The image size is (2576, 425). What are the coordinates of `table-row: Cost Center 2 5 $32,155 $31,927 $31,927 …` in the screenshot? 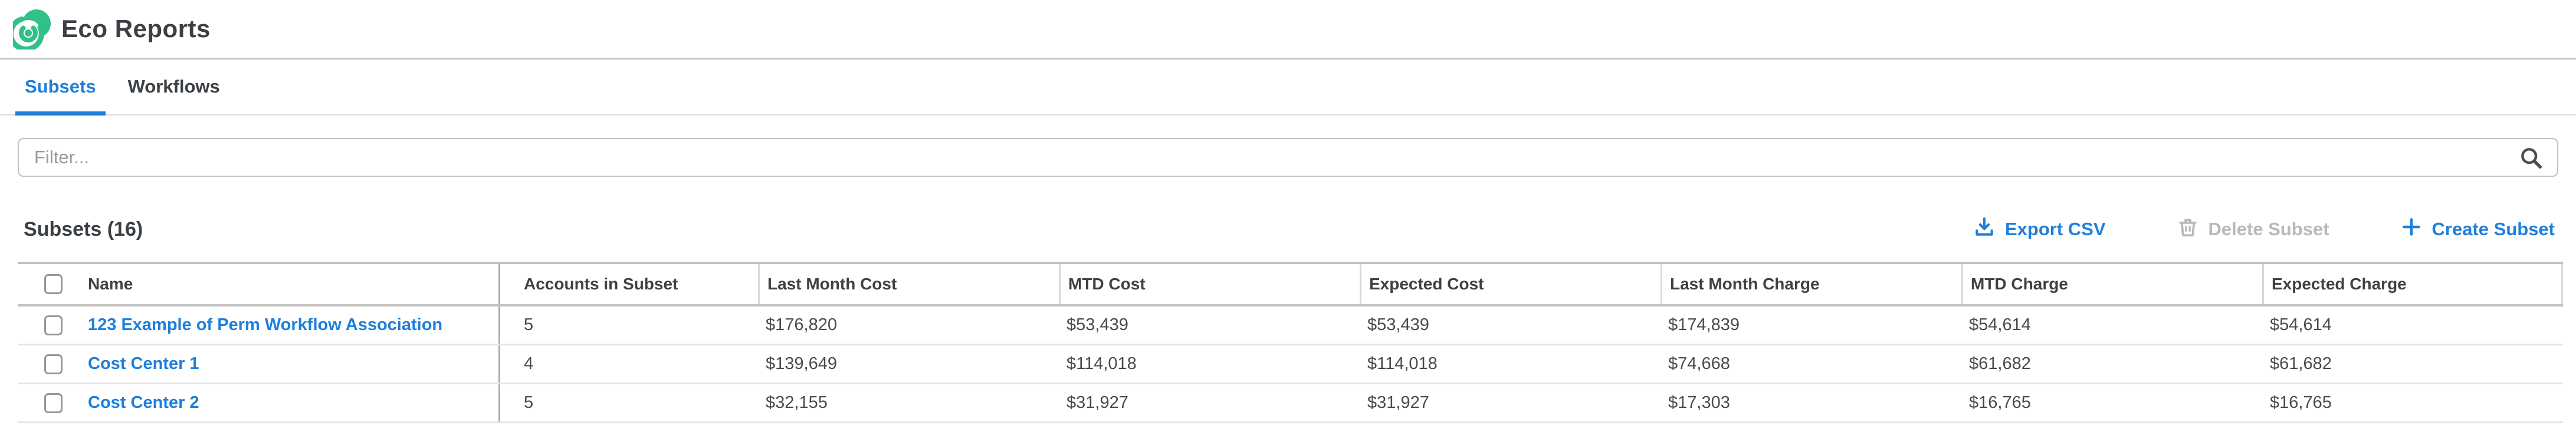 It's located at (1290, 403).